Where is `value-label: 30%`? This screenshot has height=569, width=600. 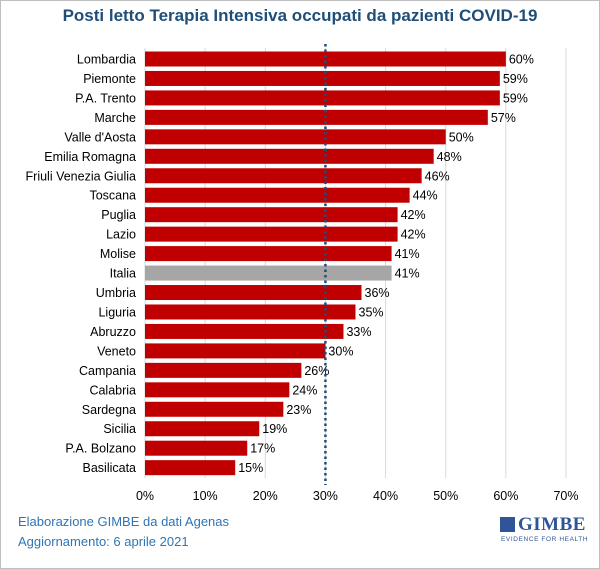
value-label: 30% is located at coordinates (340, 351).